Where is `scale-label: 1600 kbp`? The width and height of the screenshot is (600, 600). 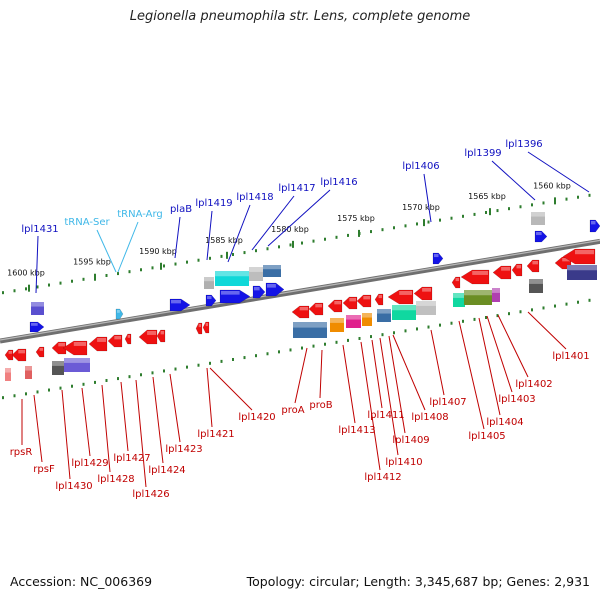
scale-label: 1600 kbp is located at coordinates (26, 273).